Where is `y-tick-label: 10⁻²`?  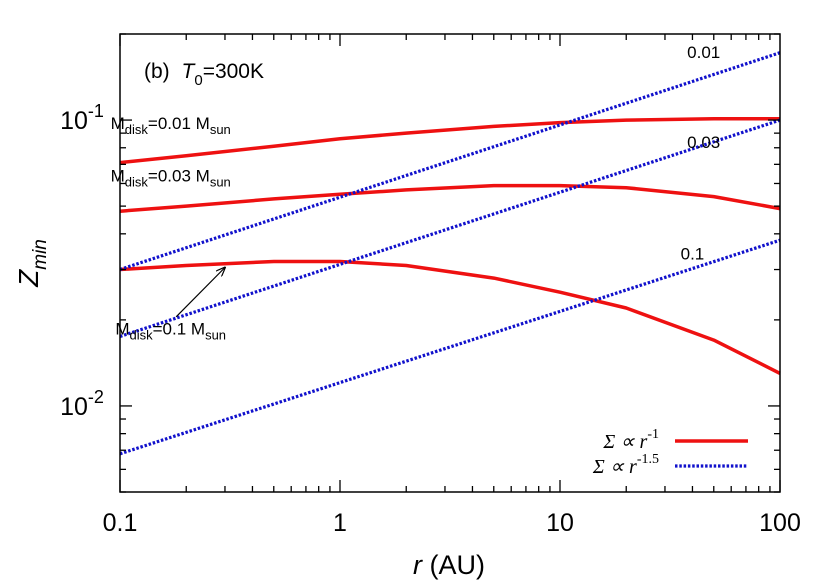
y-tick-label: 10⁻² is located at coordinates (82, 404).